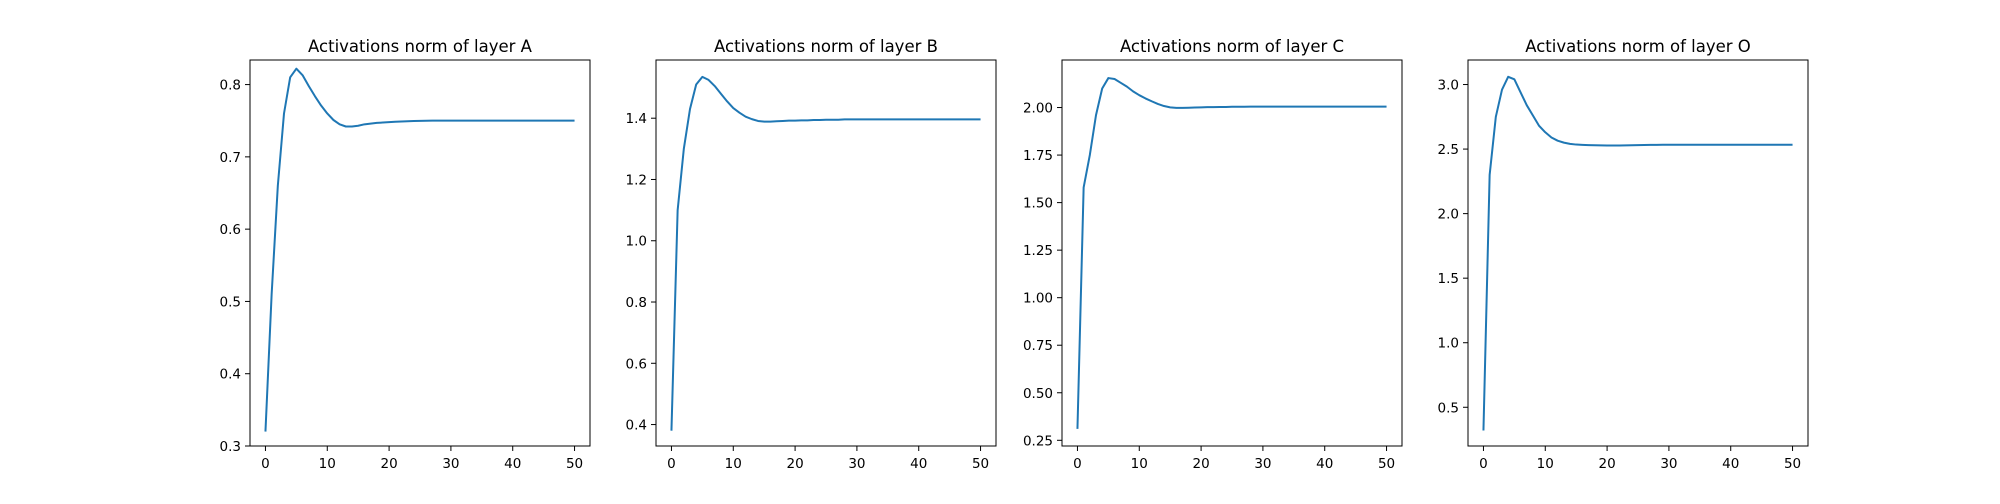 This screenshot has width=2000, height=504. What do you see at coordinates (1038, 346) in the screenshot?
I see `y-tick-label: 0.75` at bounding box center [1038, 346].